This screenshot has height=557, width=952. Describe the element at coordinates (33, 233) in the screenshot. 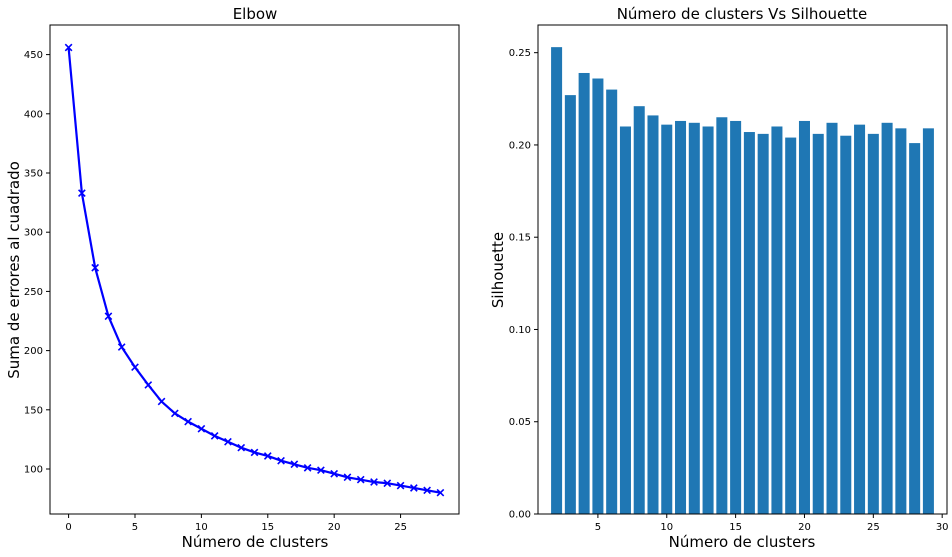

I see `elbow-y-tick-label: 300` at that location.